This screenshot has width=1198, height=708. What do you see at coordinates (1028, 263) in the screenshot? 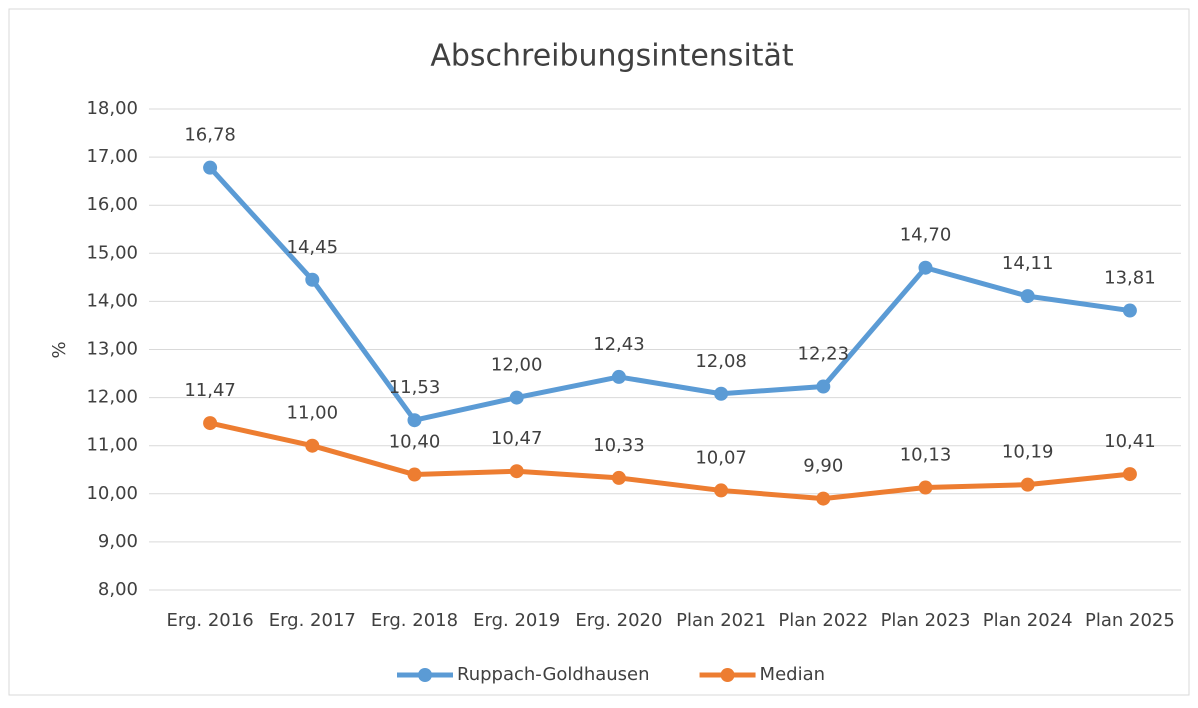
I see `data-label: 14,11` at bounding box center [1028, 263].